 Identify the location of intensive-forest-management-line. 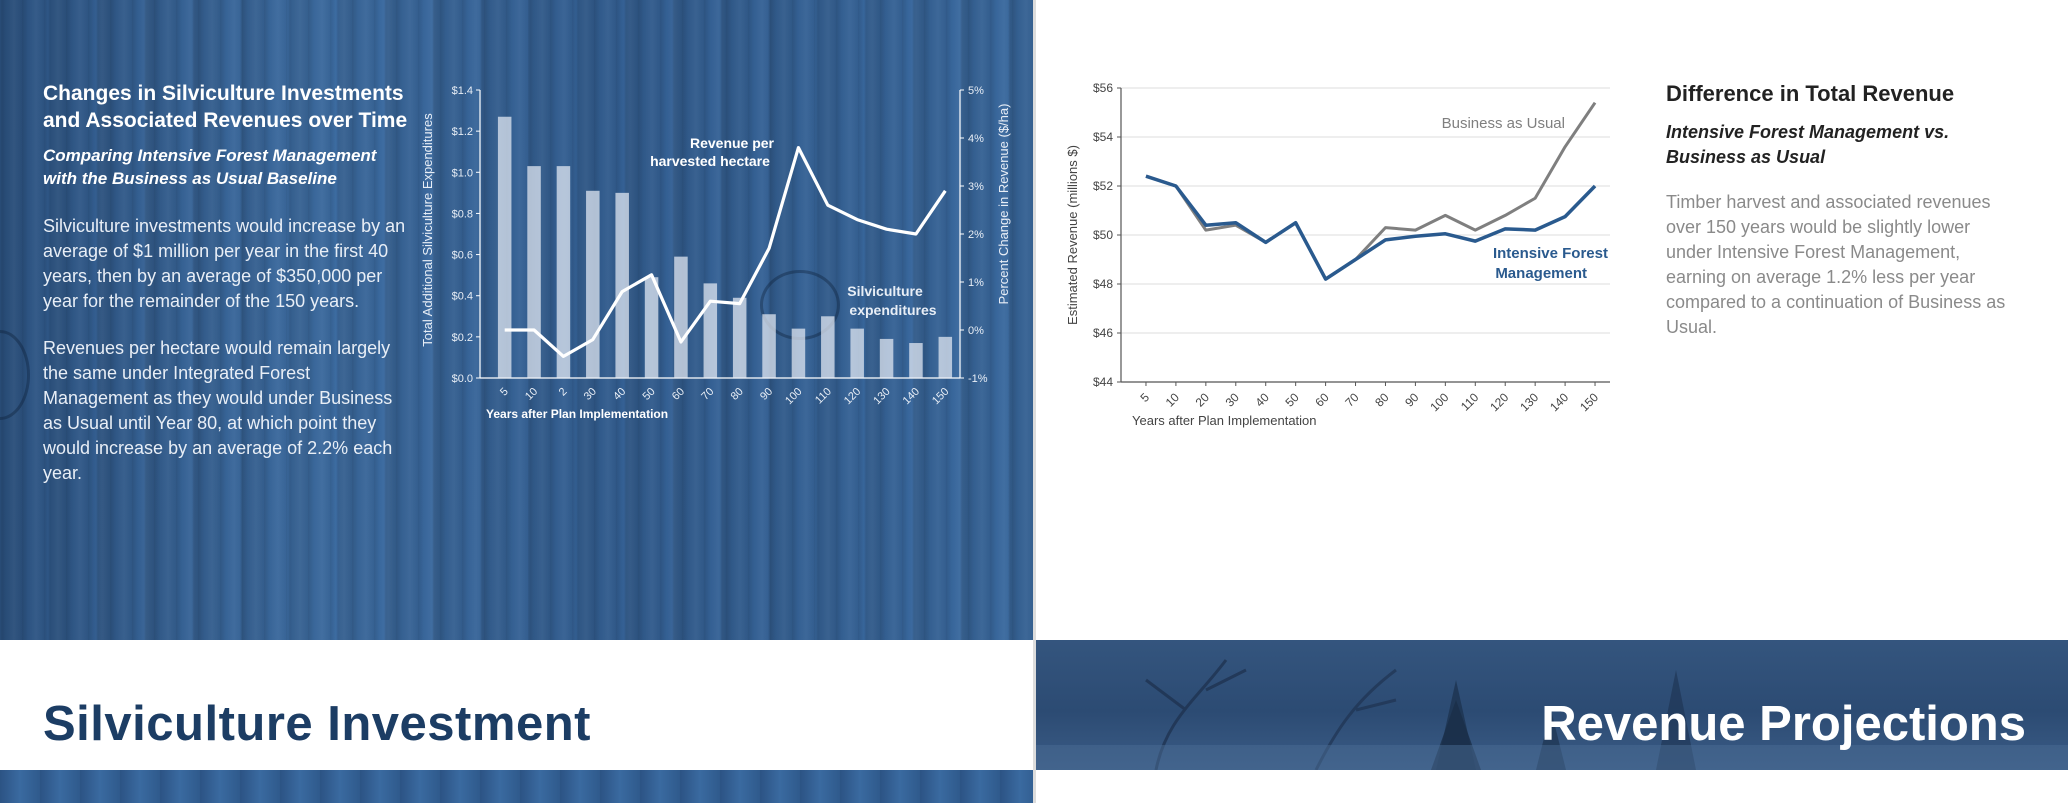
(1371, 227).